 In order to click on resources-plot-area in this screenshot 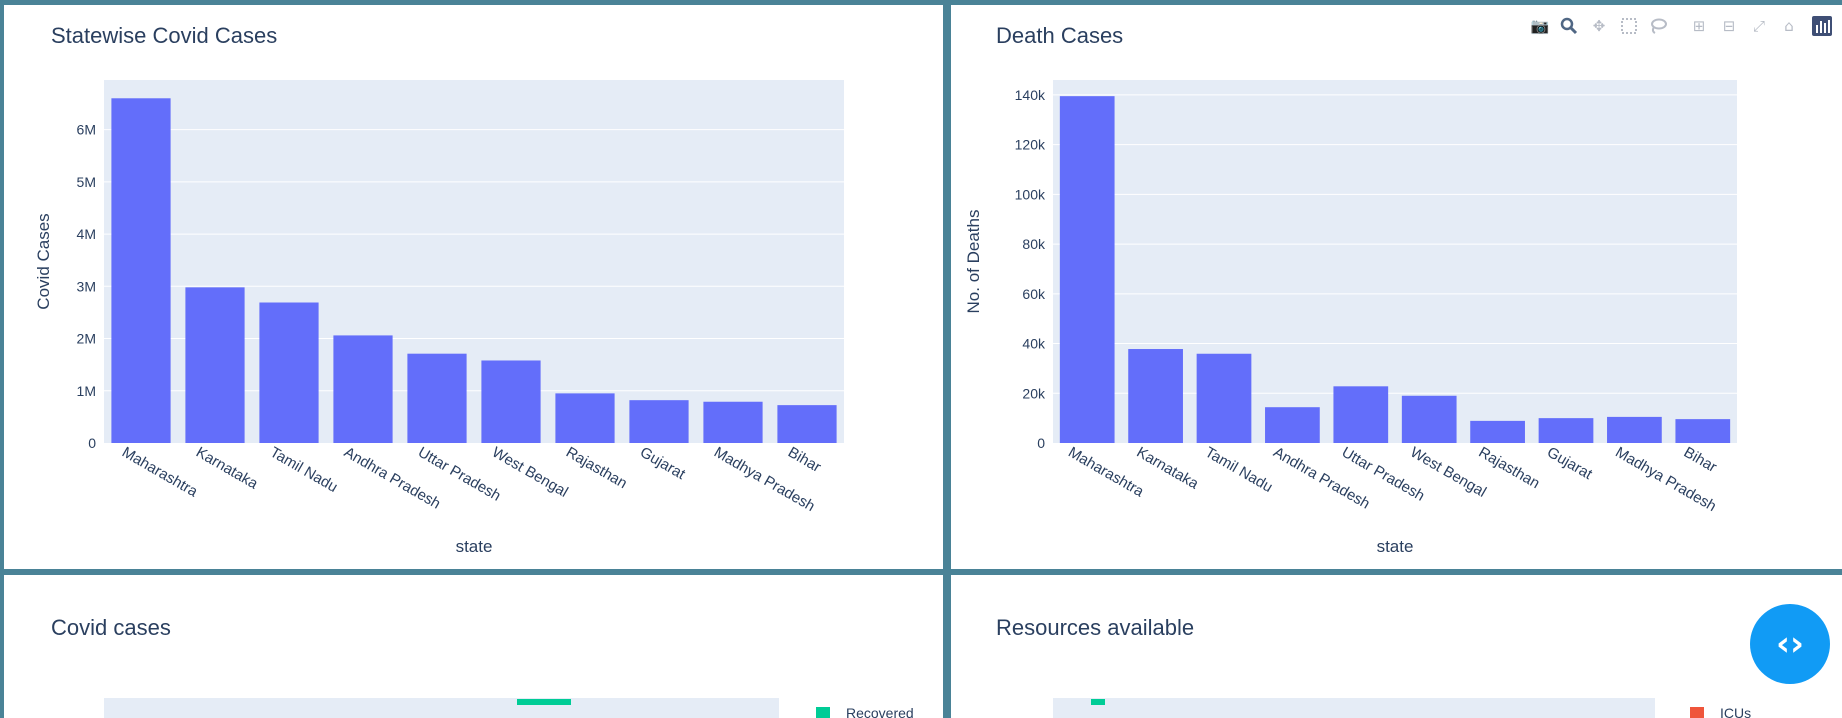, I will do `click(1354, 708)`.